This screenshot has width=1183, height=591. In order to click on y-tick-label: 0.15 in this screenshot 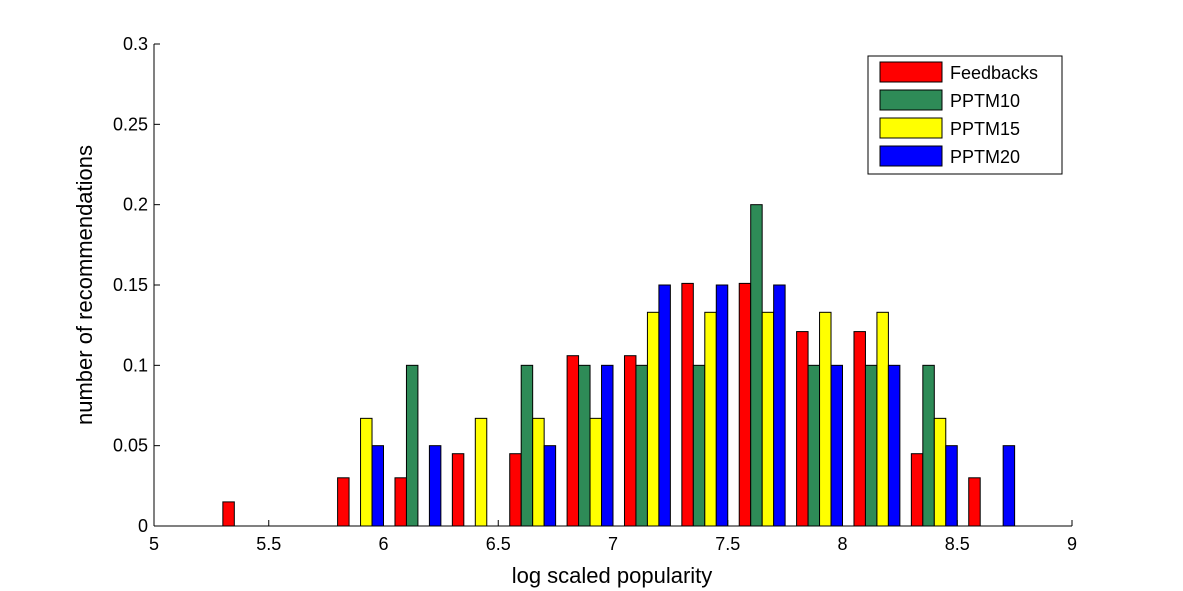, I will do `click(130, 285)`.